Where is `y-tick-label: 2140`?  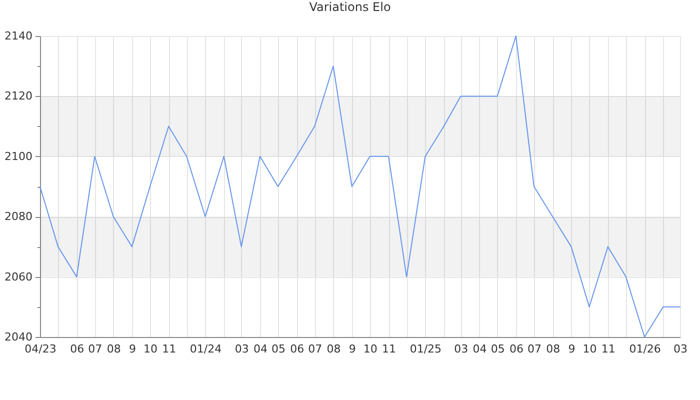
y-tick-label: 2140 is located at coordinates (18, 36).